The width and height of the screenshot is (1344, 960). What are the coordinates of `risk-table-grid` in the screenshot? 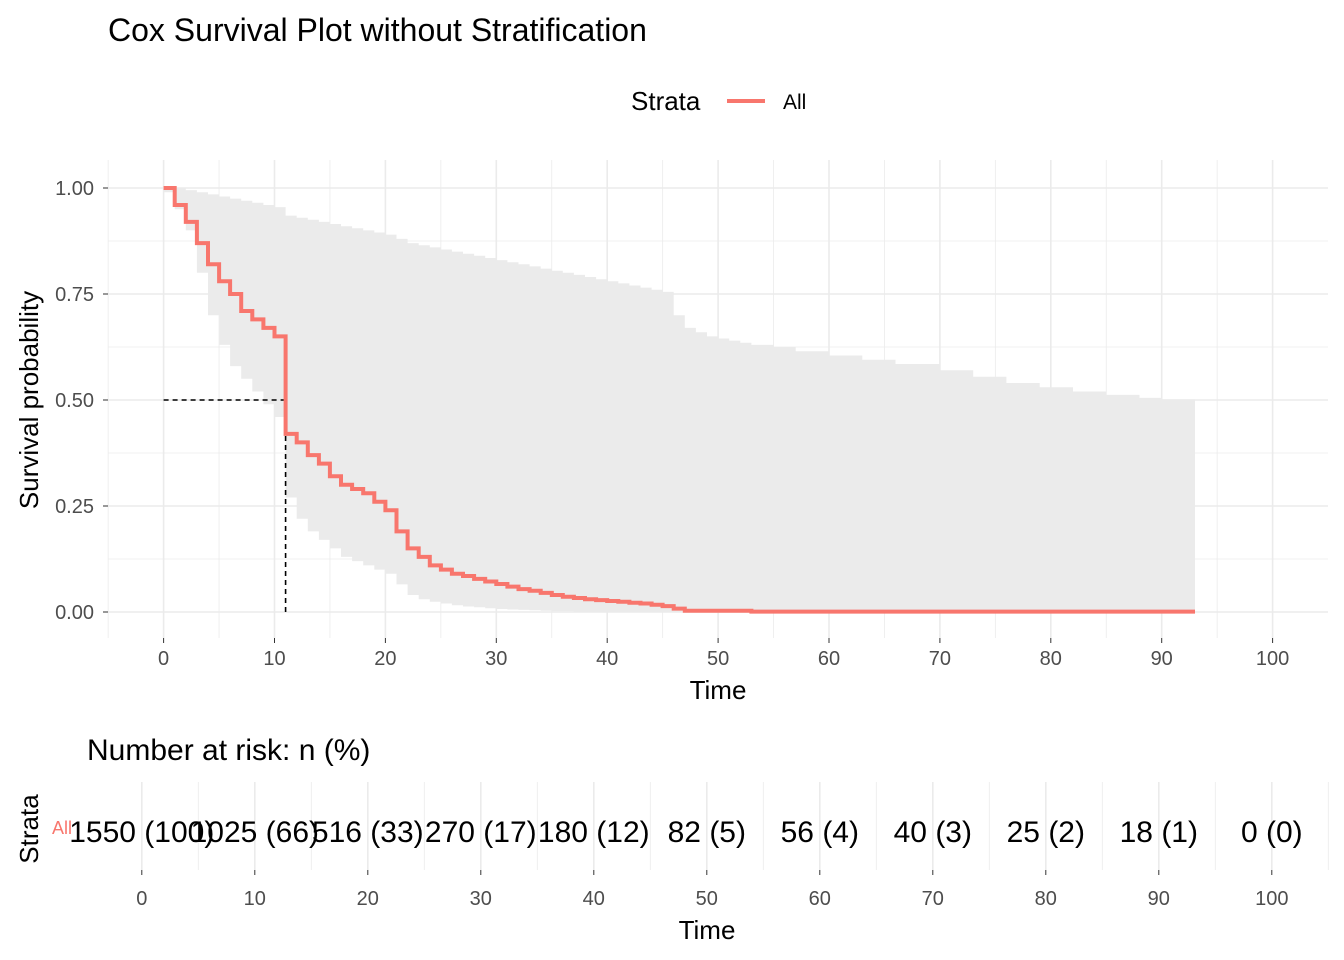 It's located at (735, 826).